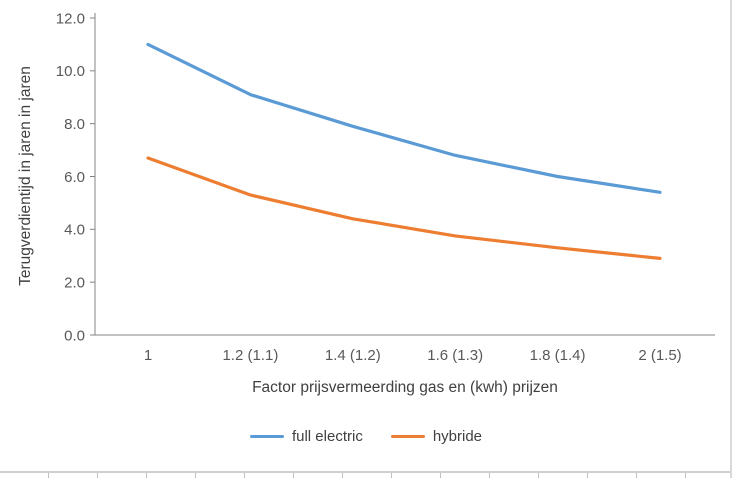 This screenshot has width=732, height=478. Describe the element at coordinates (558, 355) in the screenshot. I see `x-tick-label: 1.8 (1.4)` at that location.